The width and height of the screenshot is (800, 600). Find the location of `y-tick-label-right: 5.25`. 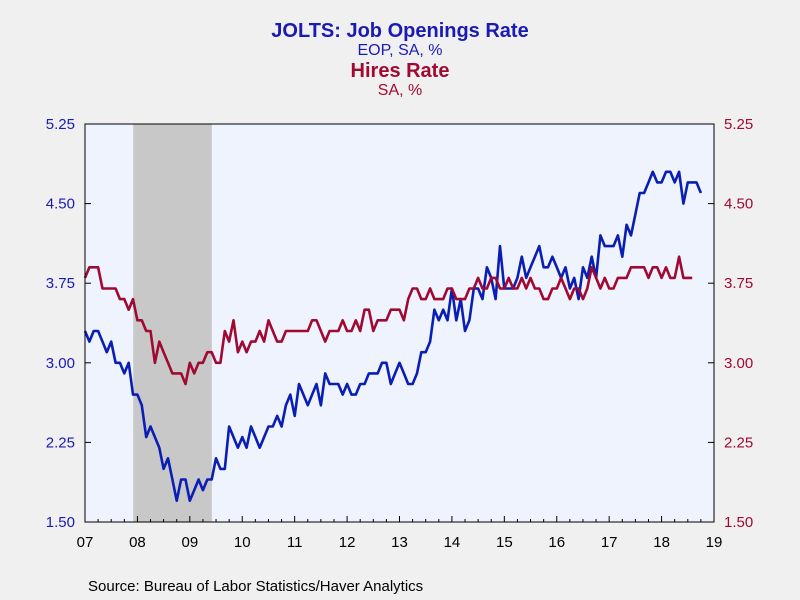

y-tick-label-right: 5.25 is located at coordinates (738, 124).